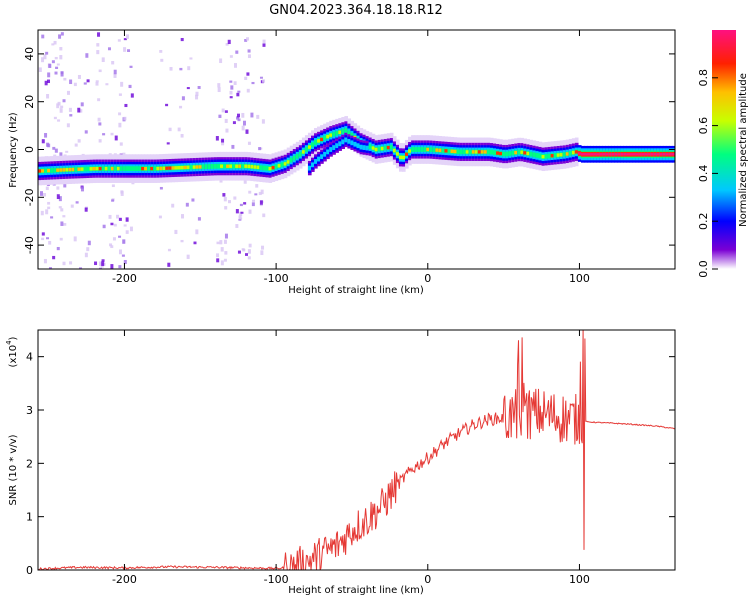 This screenshot has height=604, width=750. I want to click on spectrogram-y-label: Frequency (Hz), so click(13, 150).